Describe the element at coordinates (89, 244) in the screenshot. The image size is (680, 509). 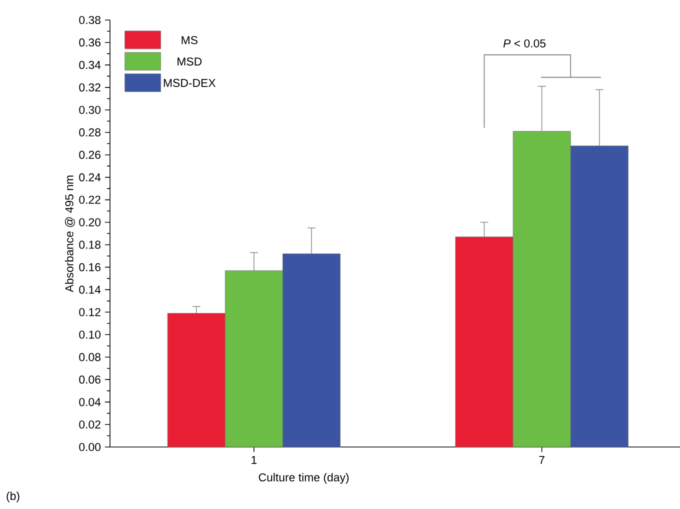
I see `y-tick-label: 0.18` at that location.